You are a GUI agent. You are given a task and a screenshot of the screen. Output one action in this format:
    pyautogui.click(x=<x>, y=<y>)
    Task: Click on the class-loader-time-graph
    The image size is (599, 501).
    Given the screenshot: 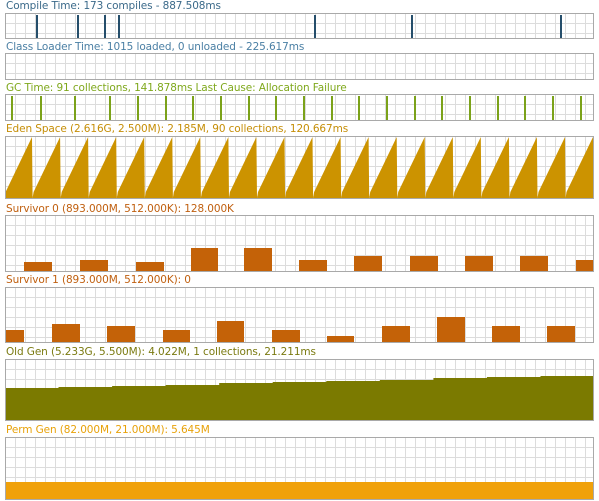 What is the action you would take?
    pyautogui.click(x=299, y=66)
    